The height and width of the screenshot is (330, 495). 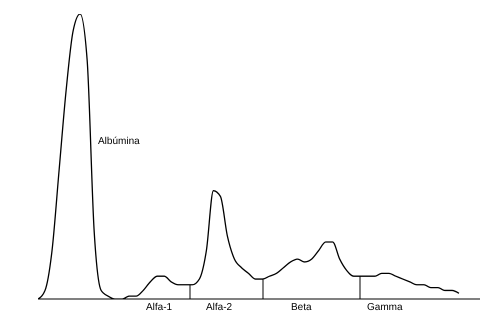 What do you see at coordinates (219, 307) in the screenshot?
I see `text: Alfa-2` at bounding box center [219, 307].